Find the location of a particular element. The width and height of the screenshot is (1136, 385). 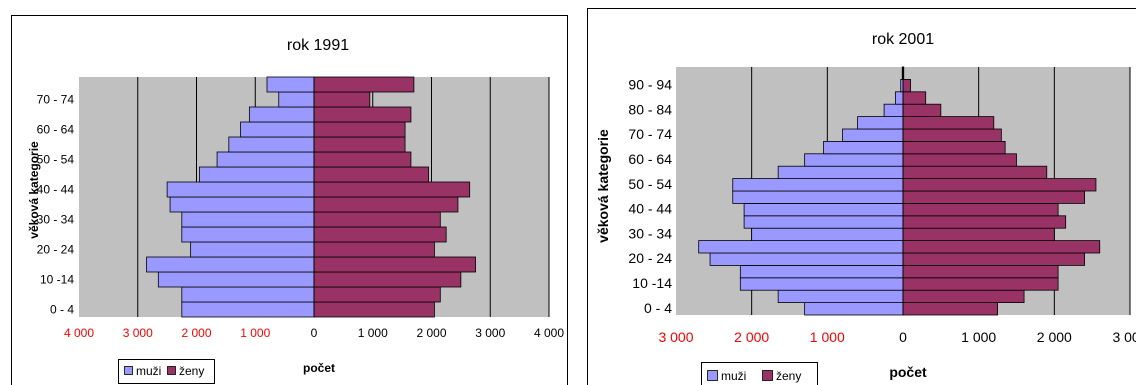

legend-swatch-zeny-2001 is located at coordinates (767, 375).